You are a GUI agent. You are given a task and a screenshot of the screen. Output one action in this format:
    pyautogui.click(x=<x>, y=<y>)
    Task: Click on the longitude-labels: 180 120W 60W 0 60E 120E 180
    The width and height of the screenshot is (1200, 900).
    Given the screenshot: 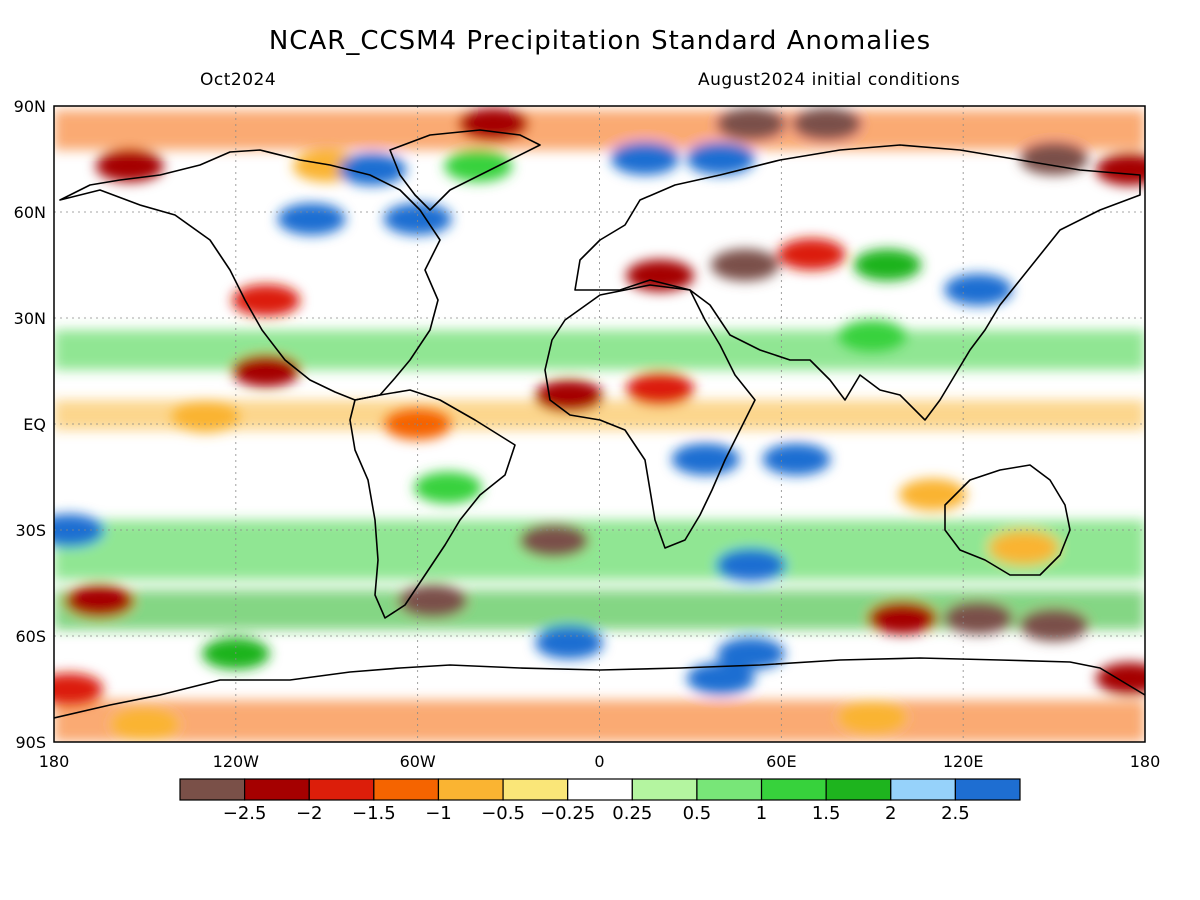 What is the action you would take?
    pyautogui.click(x=600, y=761)
    